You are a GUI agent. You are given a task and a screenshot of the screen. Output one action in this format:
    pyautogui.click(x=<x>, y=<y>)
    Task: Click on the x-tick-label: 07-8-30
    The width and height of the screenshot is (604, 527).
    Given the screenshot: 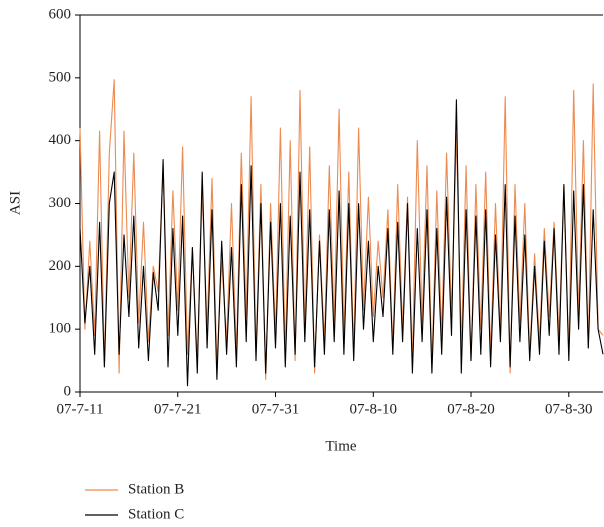 What is the action you would take?
    pyautogui.click(x=569, y=409)
    